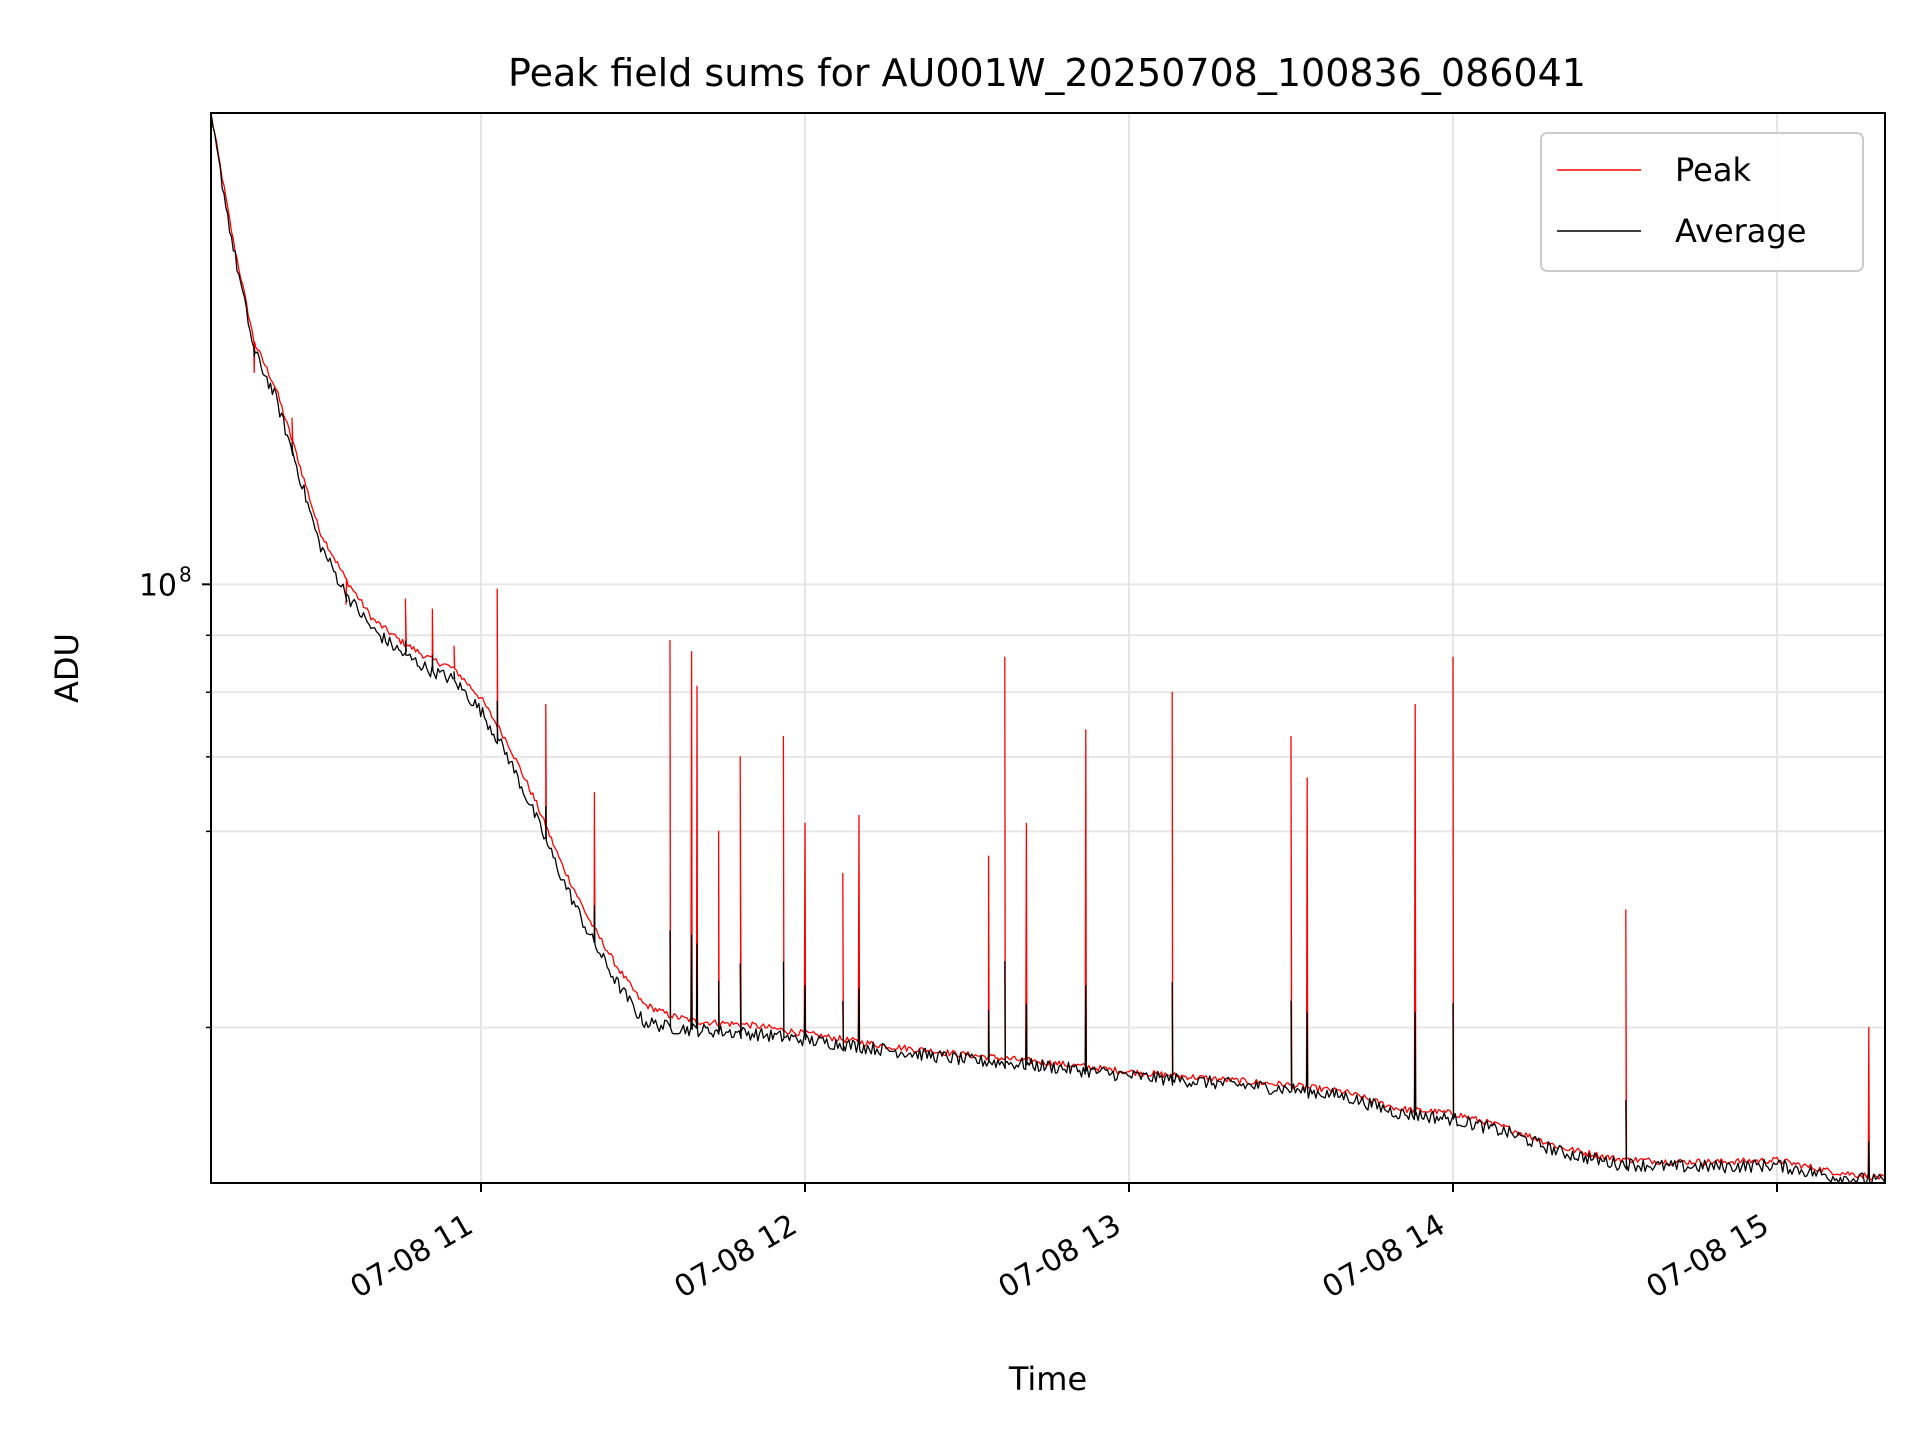 The width and height of the screenshot is (1920, 1440). What do you see at coordinates (185, 574) in the screenshot?
I see `y-tick-label-exponent: 8` at bounding box center [185, 574].